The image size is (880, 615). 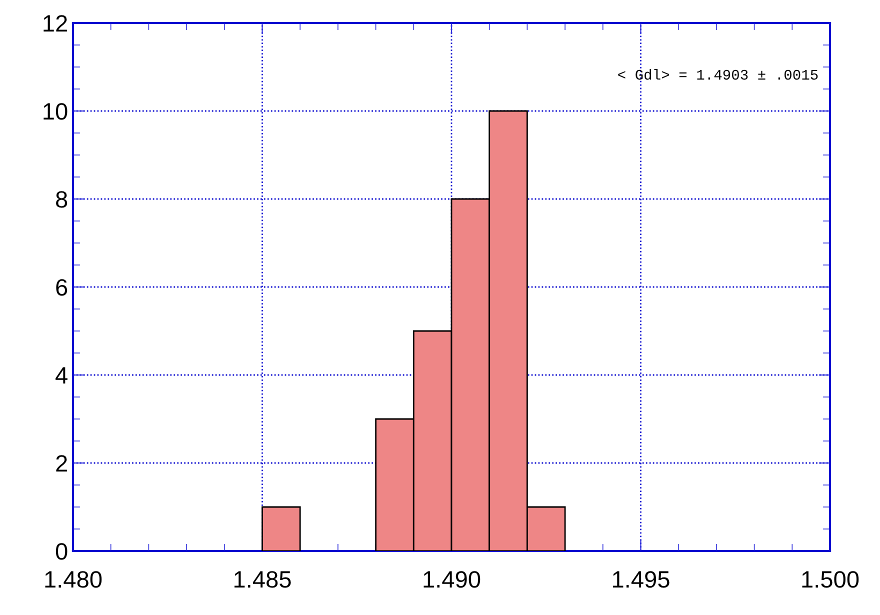 What do you see at coordinates (262, 579) in the screenshot?
I see `x-tick-label: 1.485` at bounding box center [262, 579].